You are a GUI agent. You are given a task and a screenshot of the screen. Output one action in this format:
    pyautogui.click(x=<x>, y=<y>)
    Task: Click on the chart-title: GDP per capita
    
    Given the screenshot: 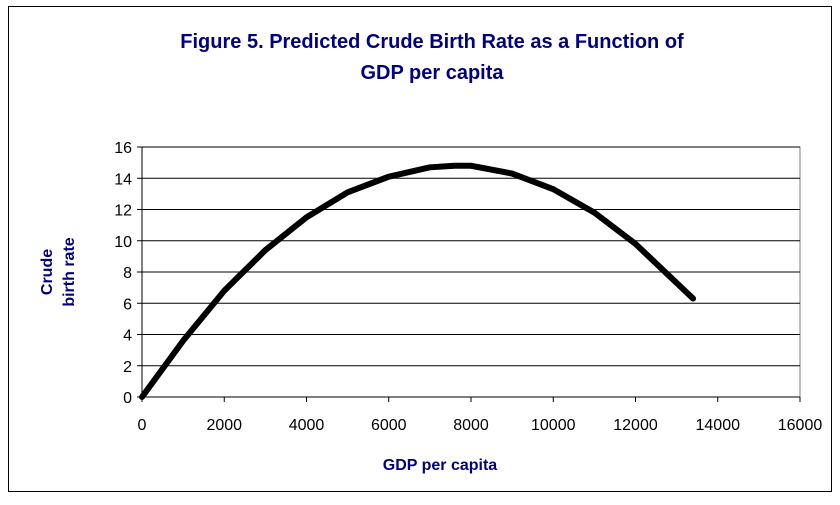 What is the action you would take?
    pyautogui.click(x=432, y=73)
    